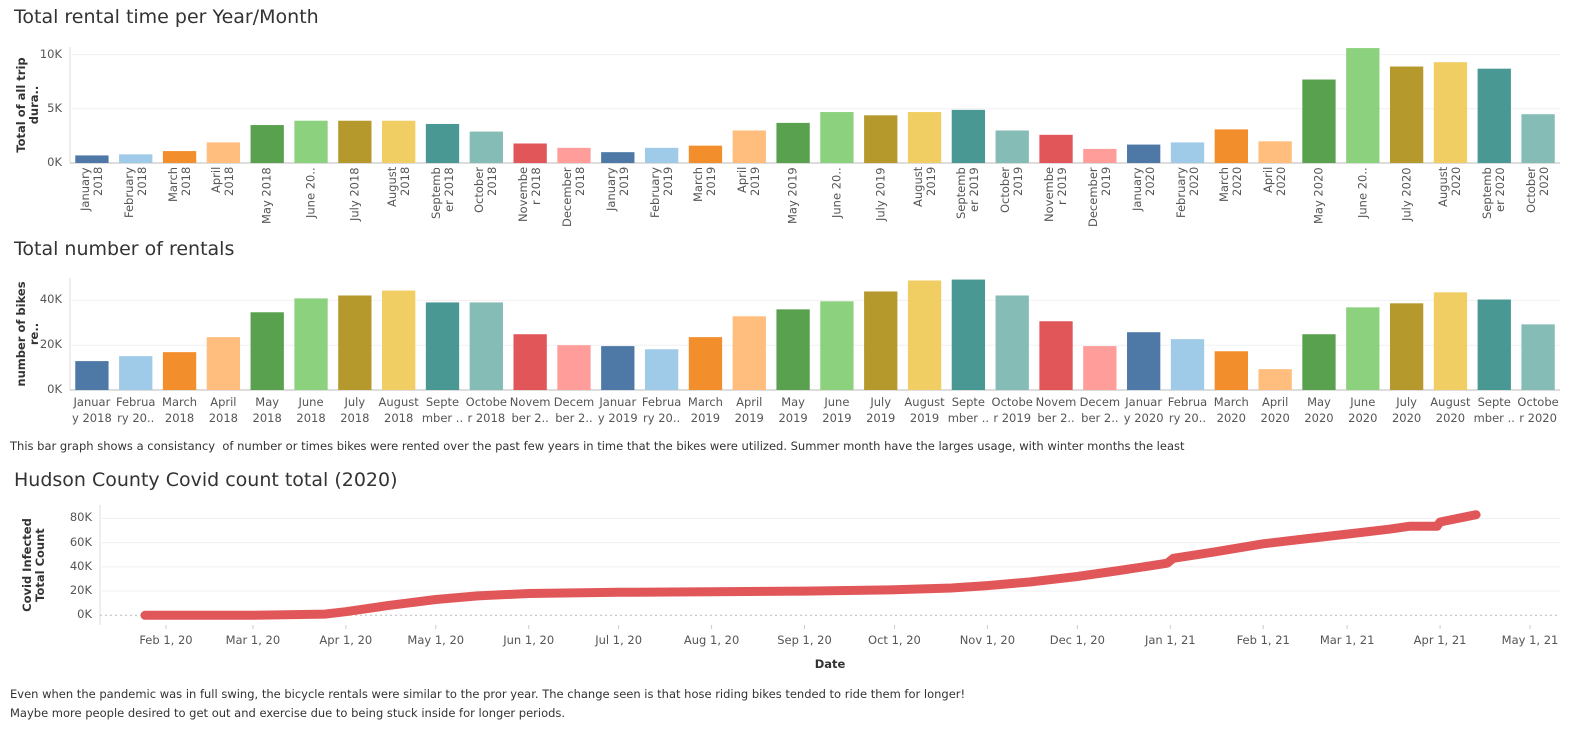 Image resolution: width=1588 pixels, height=734 pixels. I want to click on y-tick-label: 10K, so click(50, 53).